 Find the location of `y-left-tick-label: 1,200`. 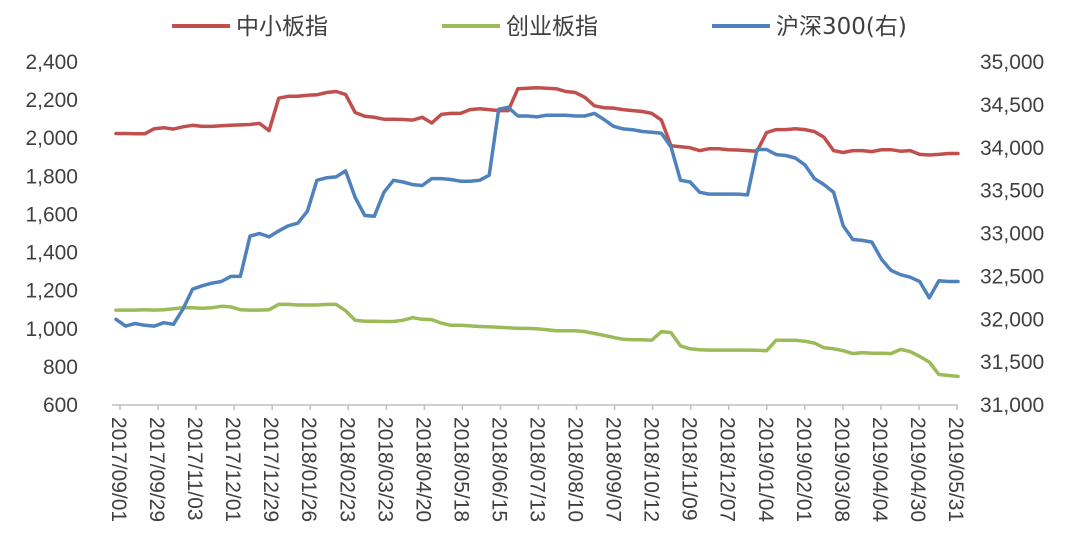

y-left-tick-label: 1,200 is located at coordinates (51, 291).